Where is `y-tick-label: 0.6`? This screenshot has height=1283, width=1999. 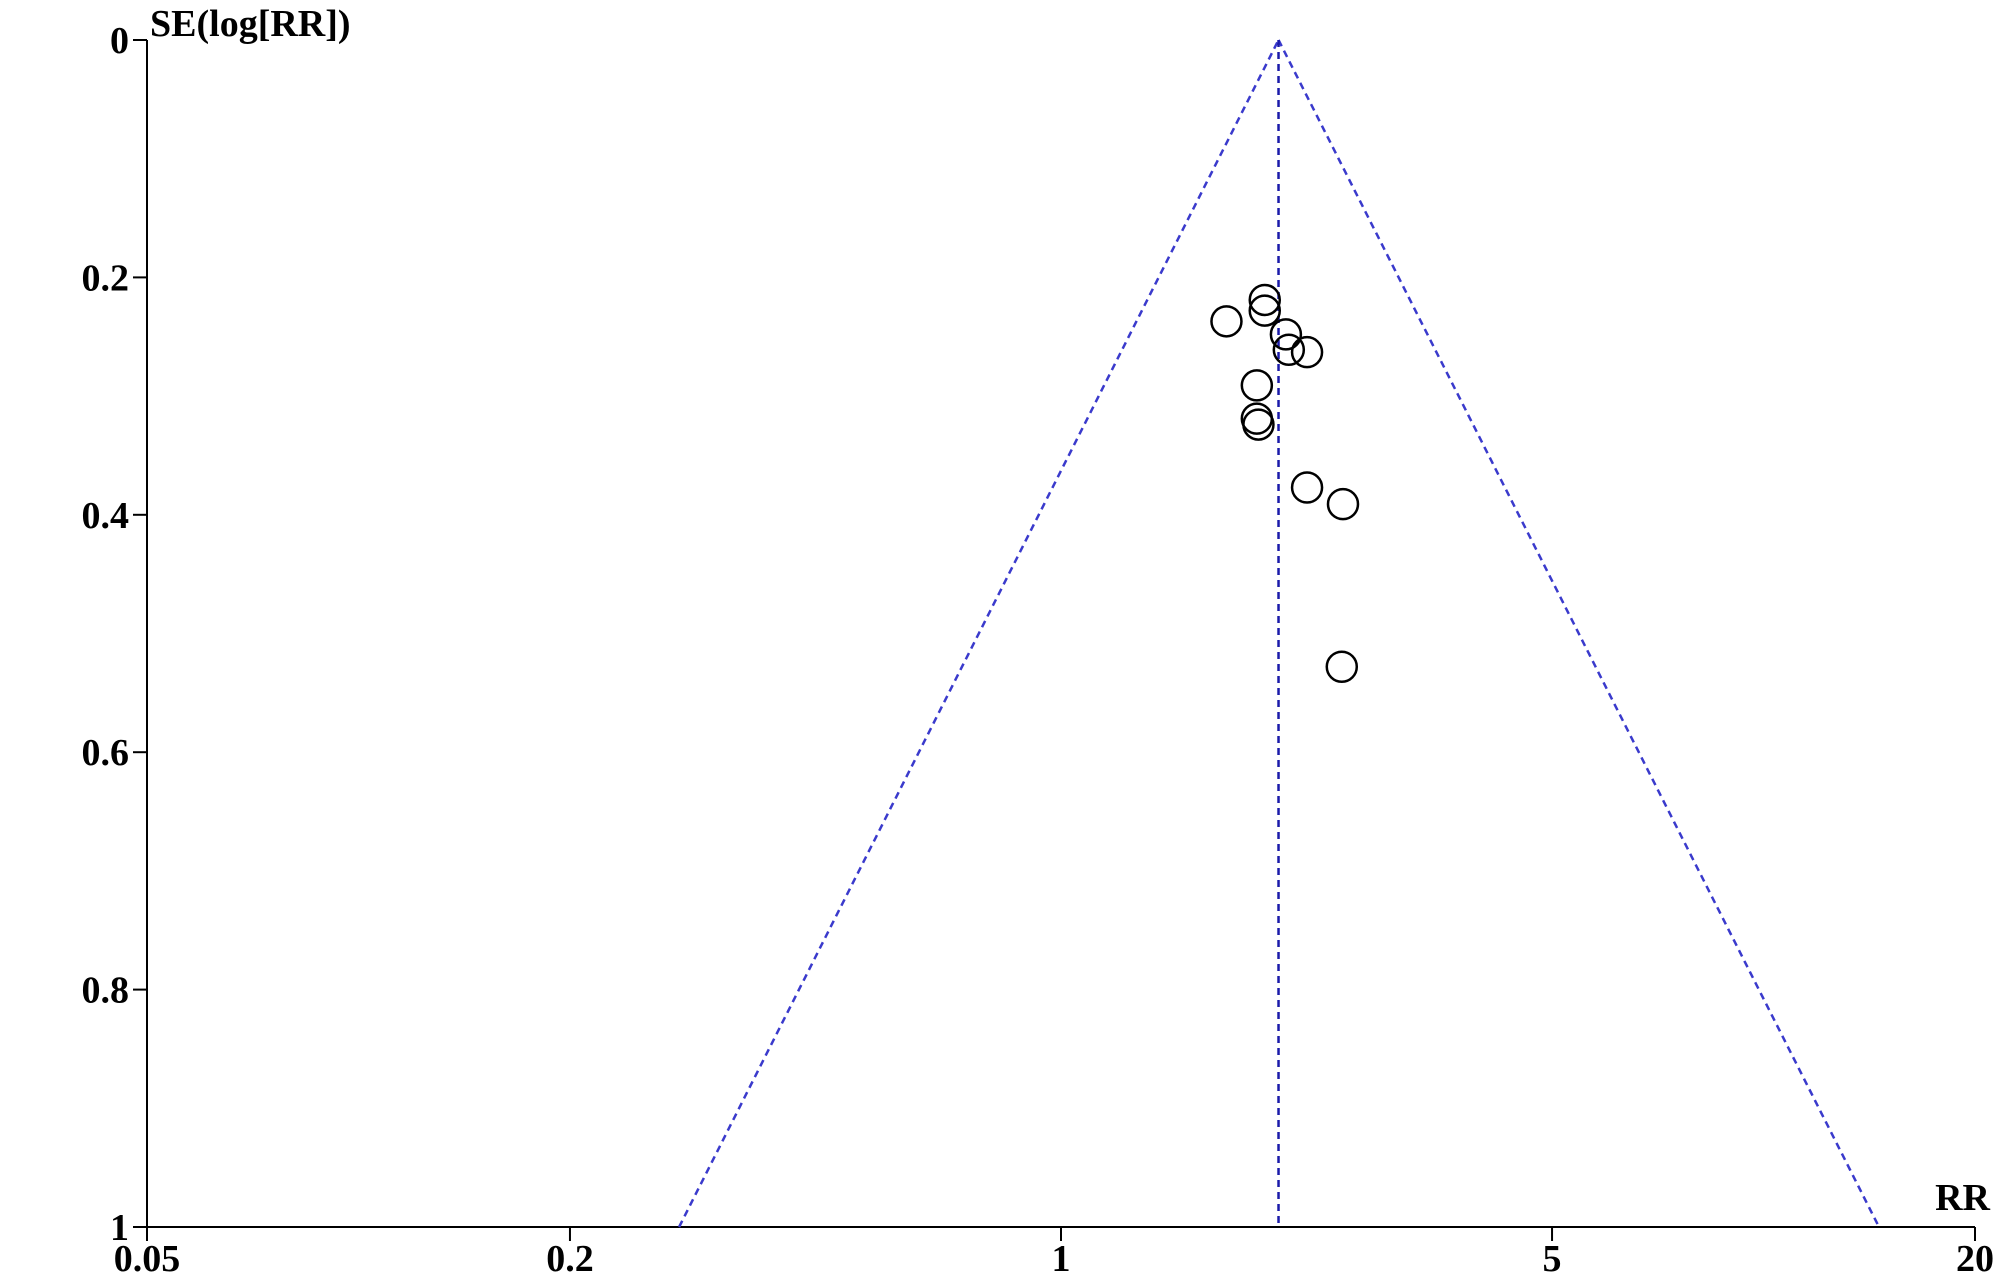
y-tick-label: 0.6 is located at coordinates (106, 753).